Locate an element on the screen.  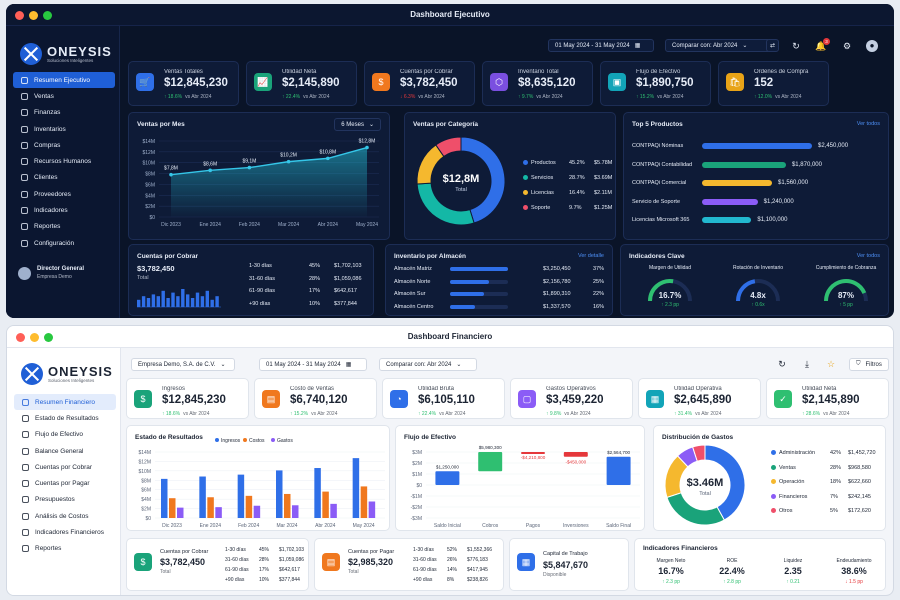
data-point is located at coordinates (171, 174).